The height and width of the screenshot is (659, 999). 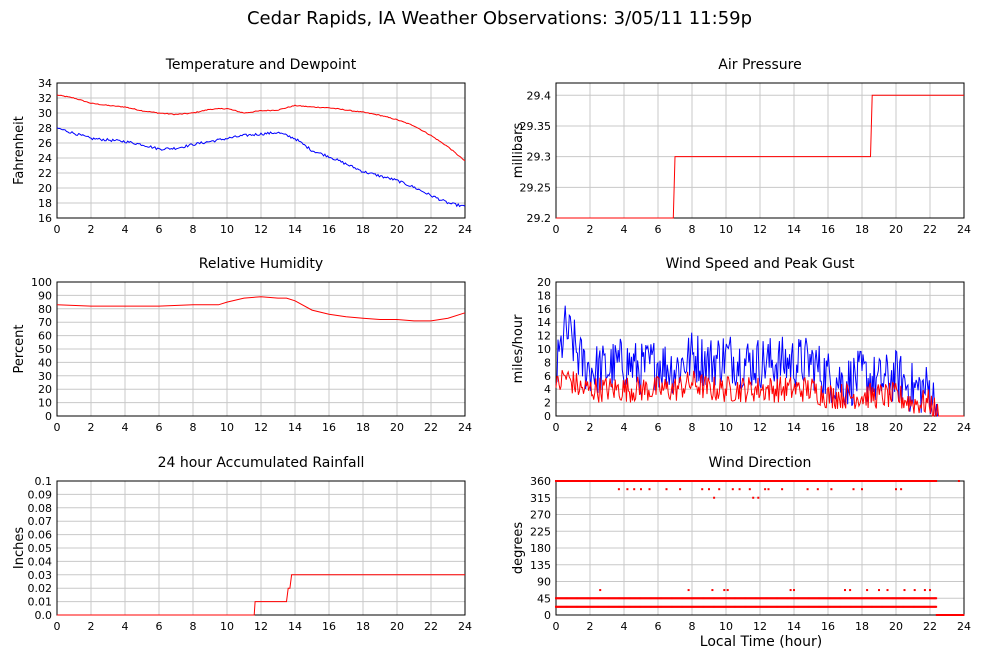 I want to click on pressure-xtick-label: 10, so click(x=726, y=229).